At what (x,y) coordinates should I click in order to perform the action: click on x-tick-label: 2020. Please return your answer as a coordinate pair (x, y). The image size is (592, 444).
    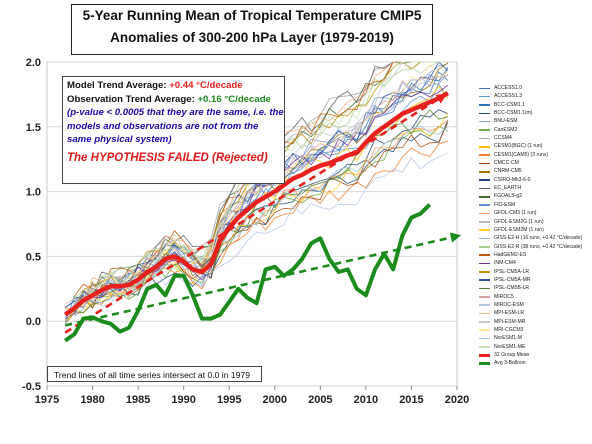
    Looking at the image, I should click on (457, 400).